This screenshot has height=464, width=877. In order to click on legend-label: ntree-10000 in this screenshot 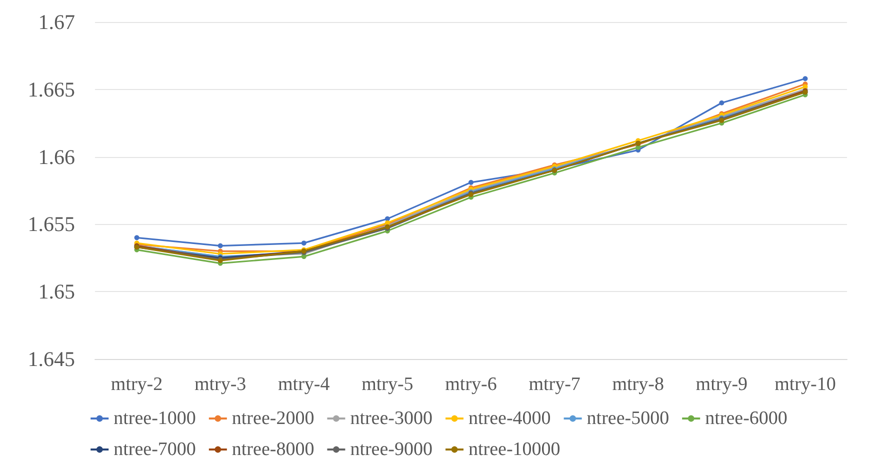, I will do `click(514, 449)`.